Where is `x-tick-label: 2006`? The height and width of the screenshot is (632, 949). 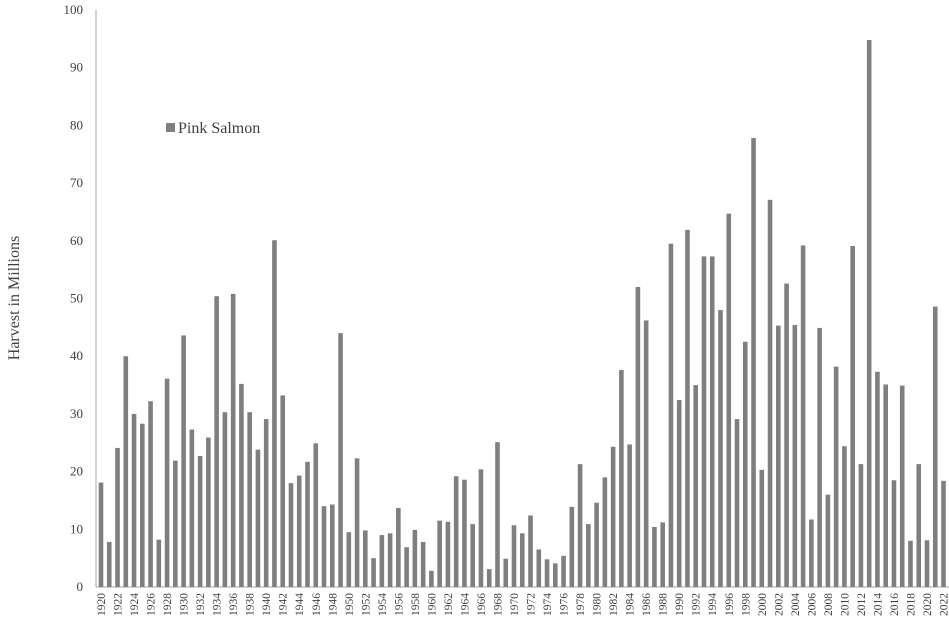
x-tick-label: 2006 is located at coordinates (812, 604).